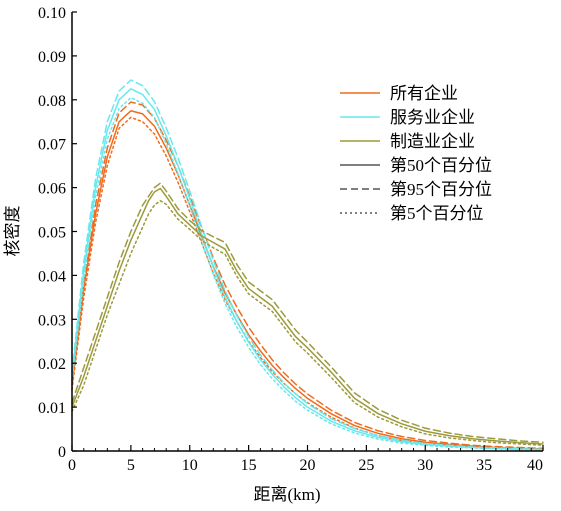 The height and width of the screenshot is (511, 561). I want to click on x-tick-label-10: 10, so click(190, 465).